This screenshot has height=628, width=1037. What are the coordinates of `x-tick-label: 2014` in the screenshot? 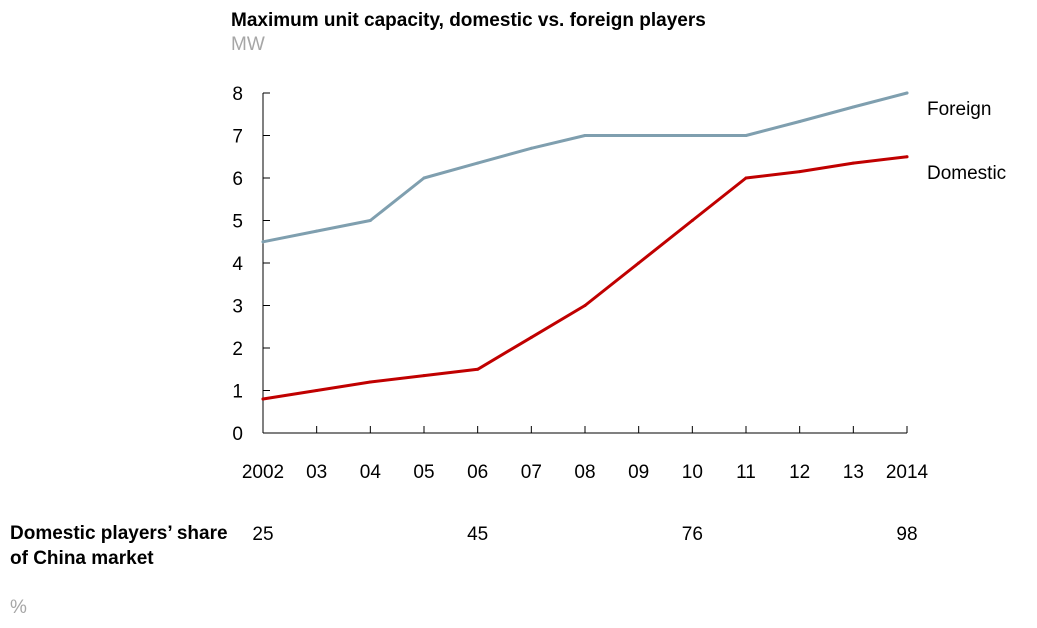 It's located at (907, 472).